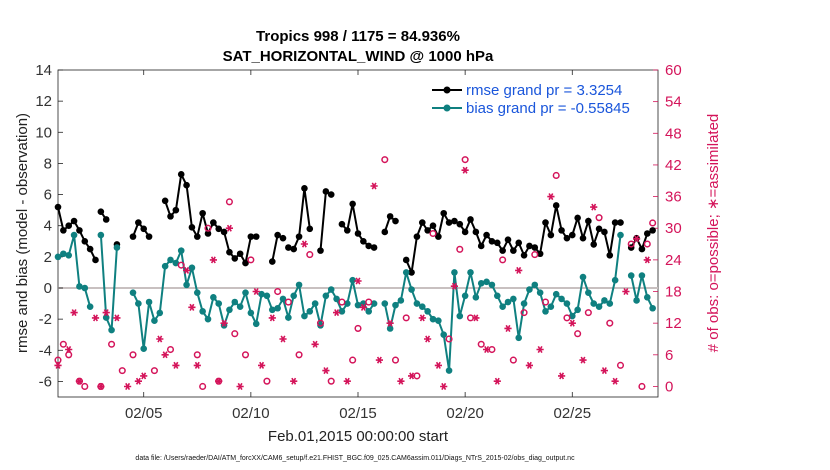  What do you see at coordinates (673, 165) in the screenshot?
I see `y-tick-right-label: 42` at bounding box center [673, 165].